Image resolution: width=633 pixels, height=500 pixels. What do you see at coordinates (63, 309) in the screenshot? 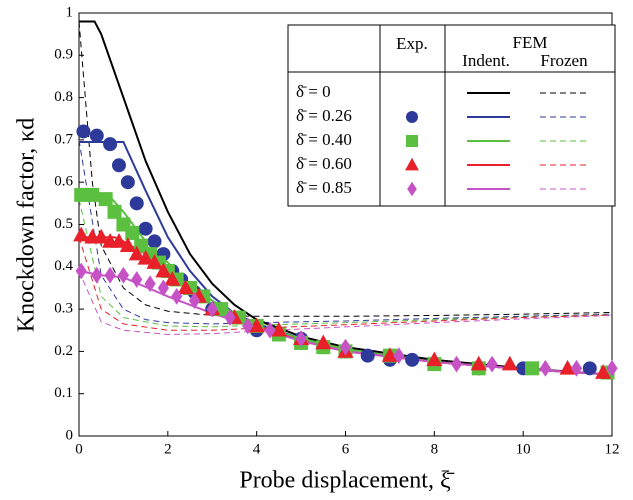
I see `y-tick-label: 0.3` at bounding box center [63, 309].